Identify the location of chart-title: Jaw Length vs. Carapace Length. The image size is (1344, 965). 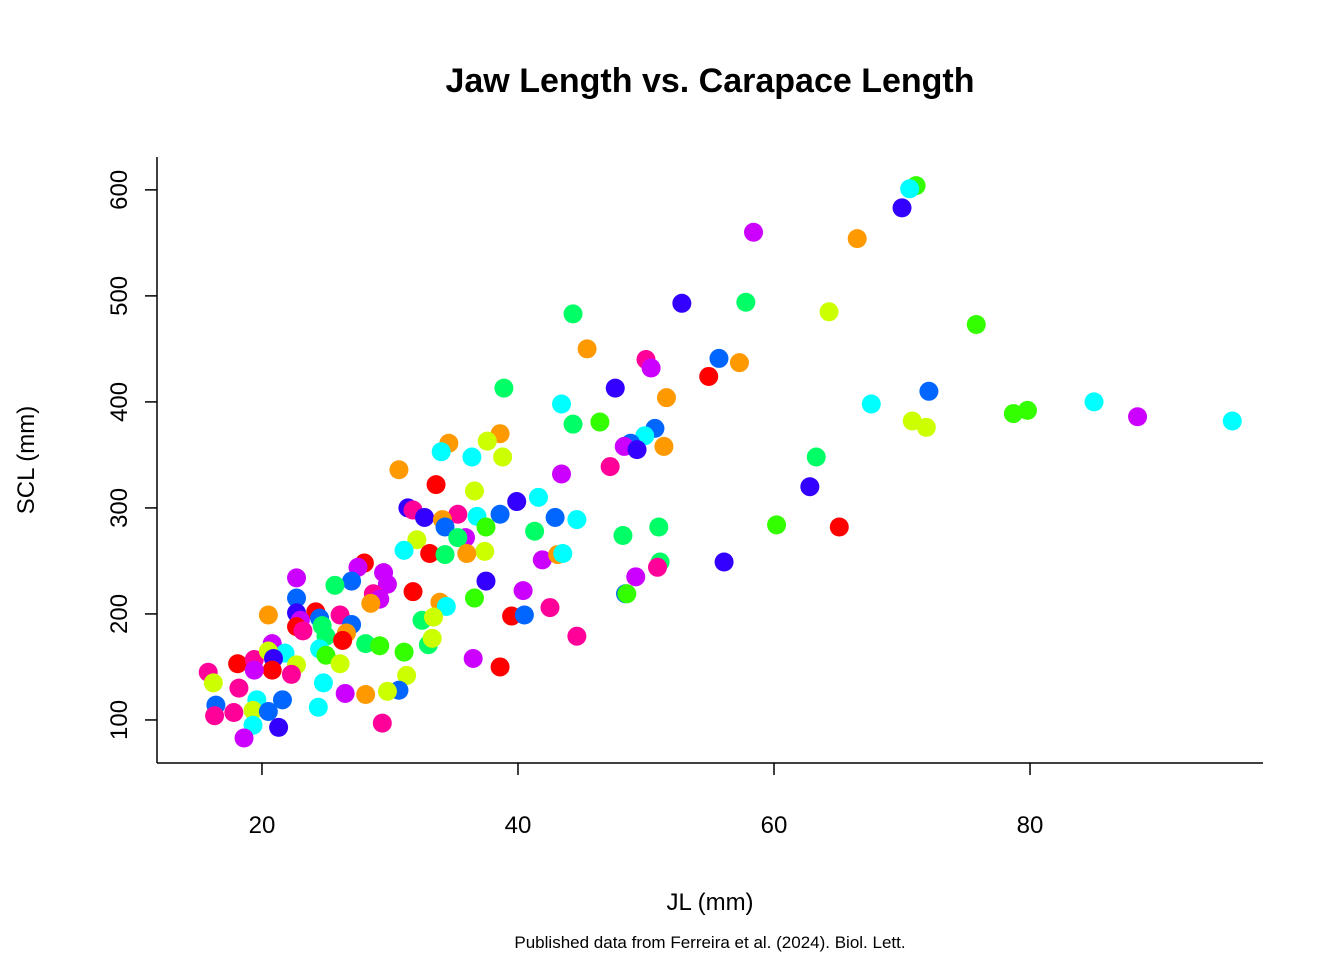
(709, 81).